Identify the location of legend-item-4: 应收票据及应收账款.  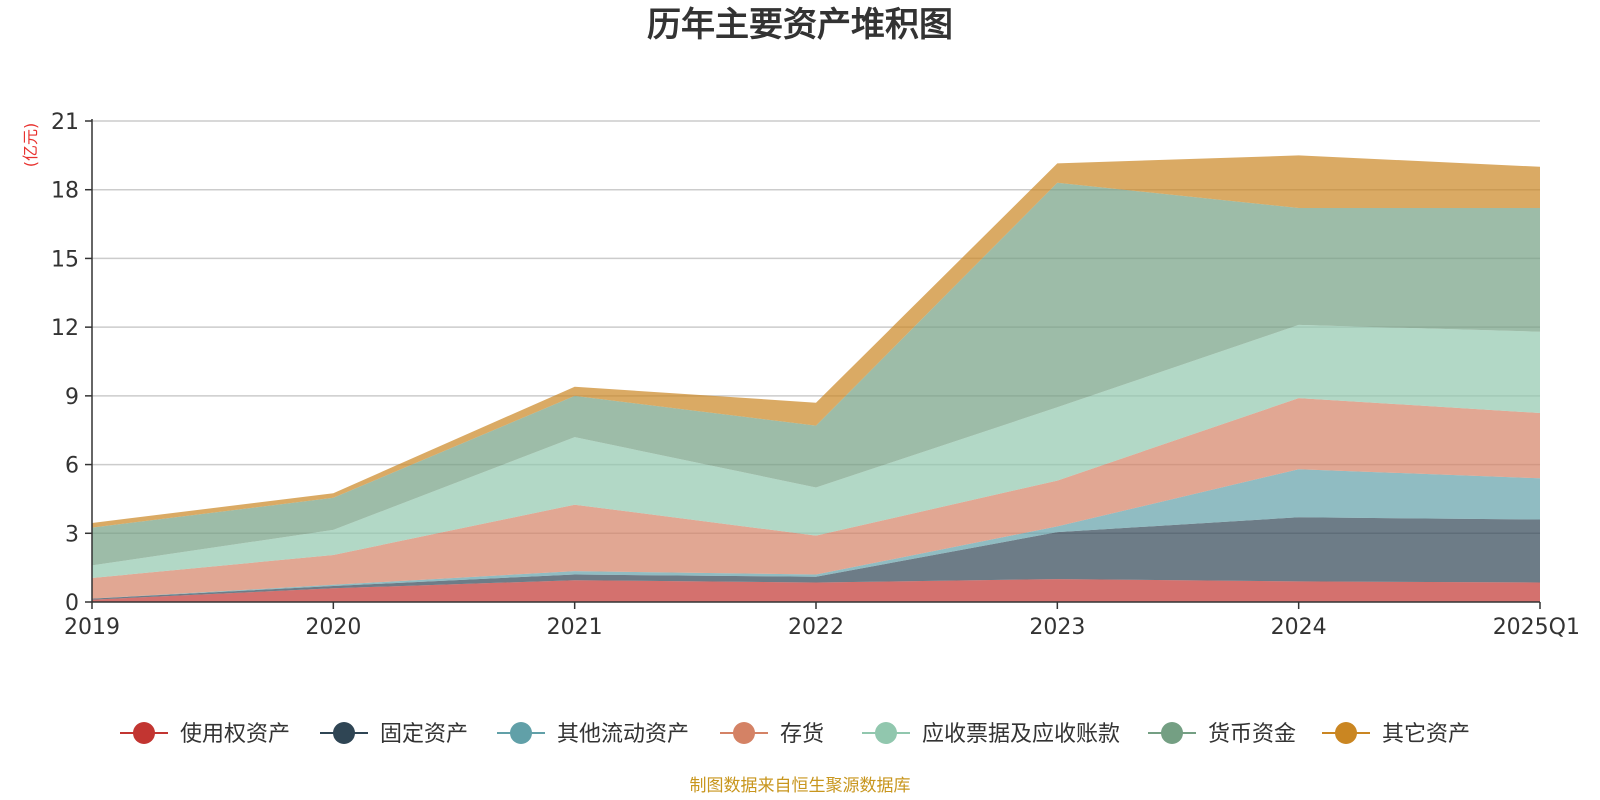
(991, 734).